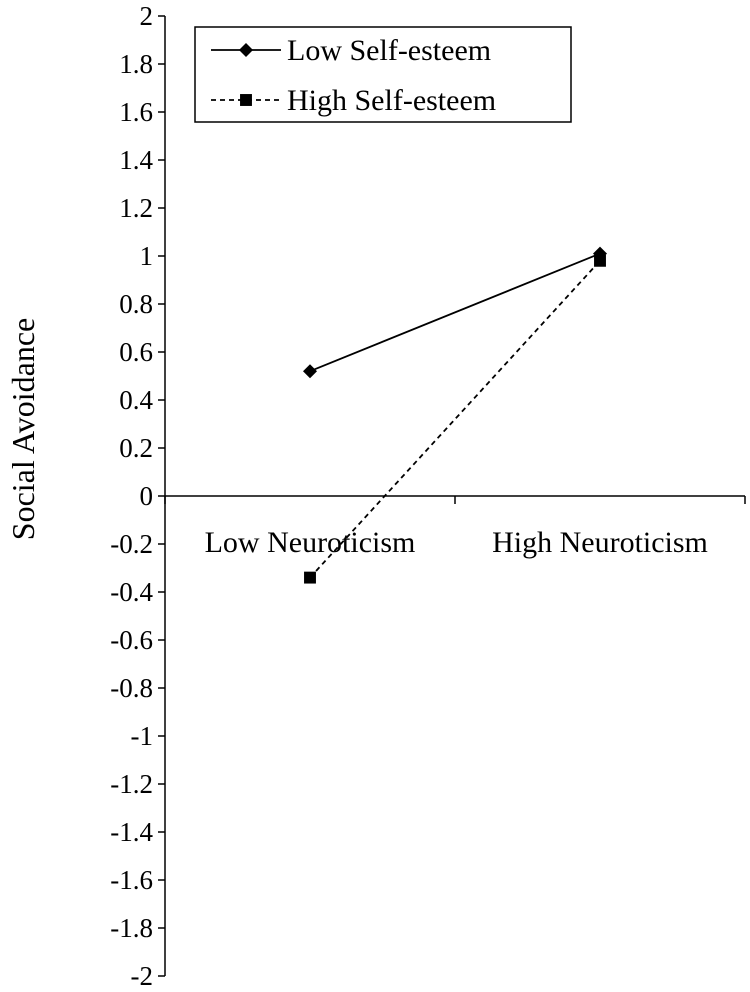 This screenshot has height=992, width=750. What do you see at coordinates (136, 448) in the screenshot?
I see `y-tick-label: 0.2` at bounding box center [136, 448].